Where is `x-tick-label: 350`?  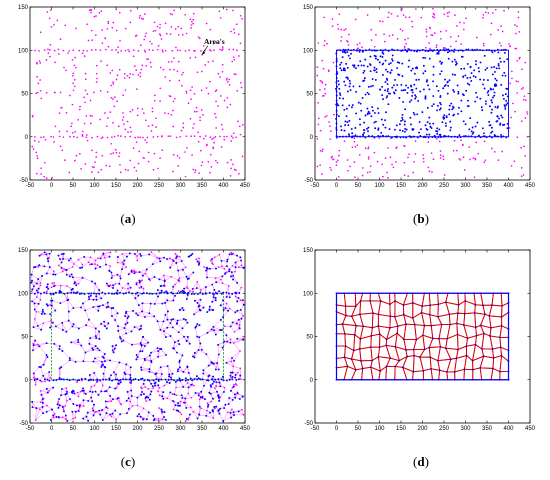 x-tick-label: 350 is located at coordinates (487, 186).